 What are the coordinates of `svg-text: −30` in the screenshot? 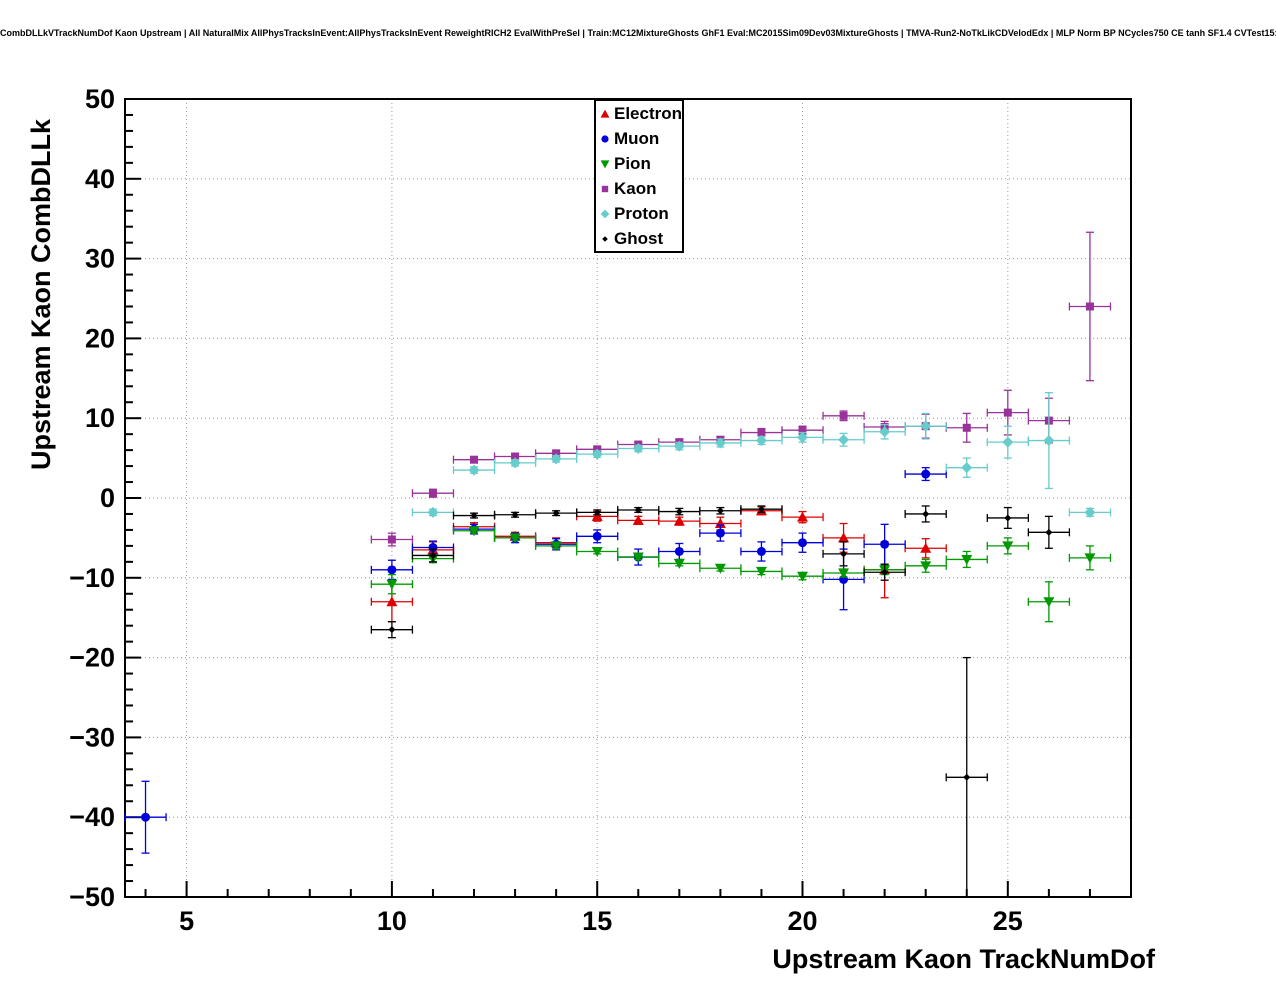 It's located at (92, 737).